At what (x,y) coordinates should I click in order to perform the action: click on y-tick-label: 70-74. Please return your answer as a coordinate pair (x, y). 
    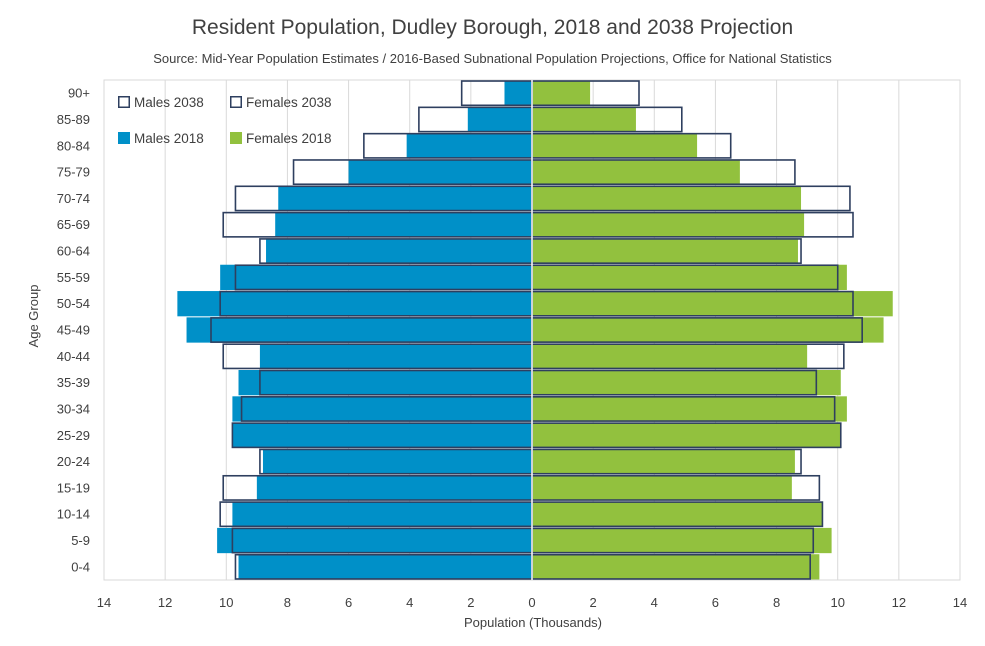
    Looking at the image, I should click on (73, 198).